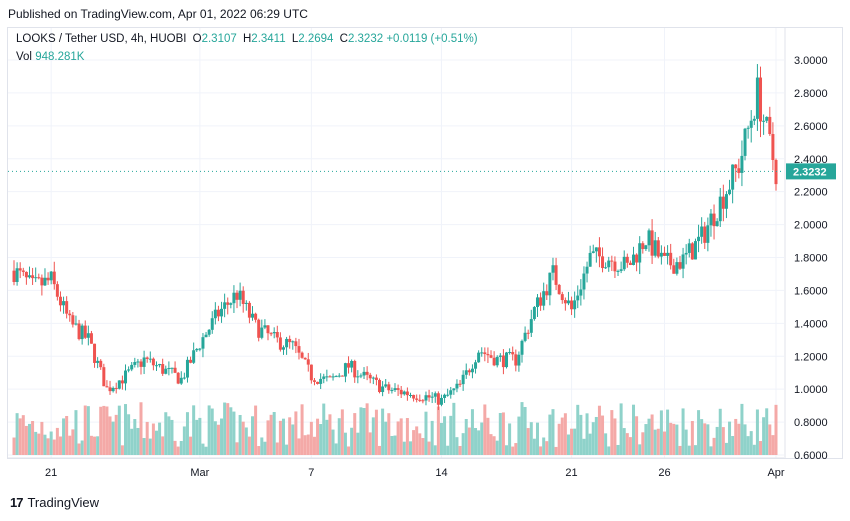 The height and width of the screenshot is (521, 850). I want to click on last-price-badge, so click(811, 171).